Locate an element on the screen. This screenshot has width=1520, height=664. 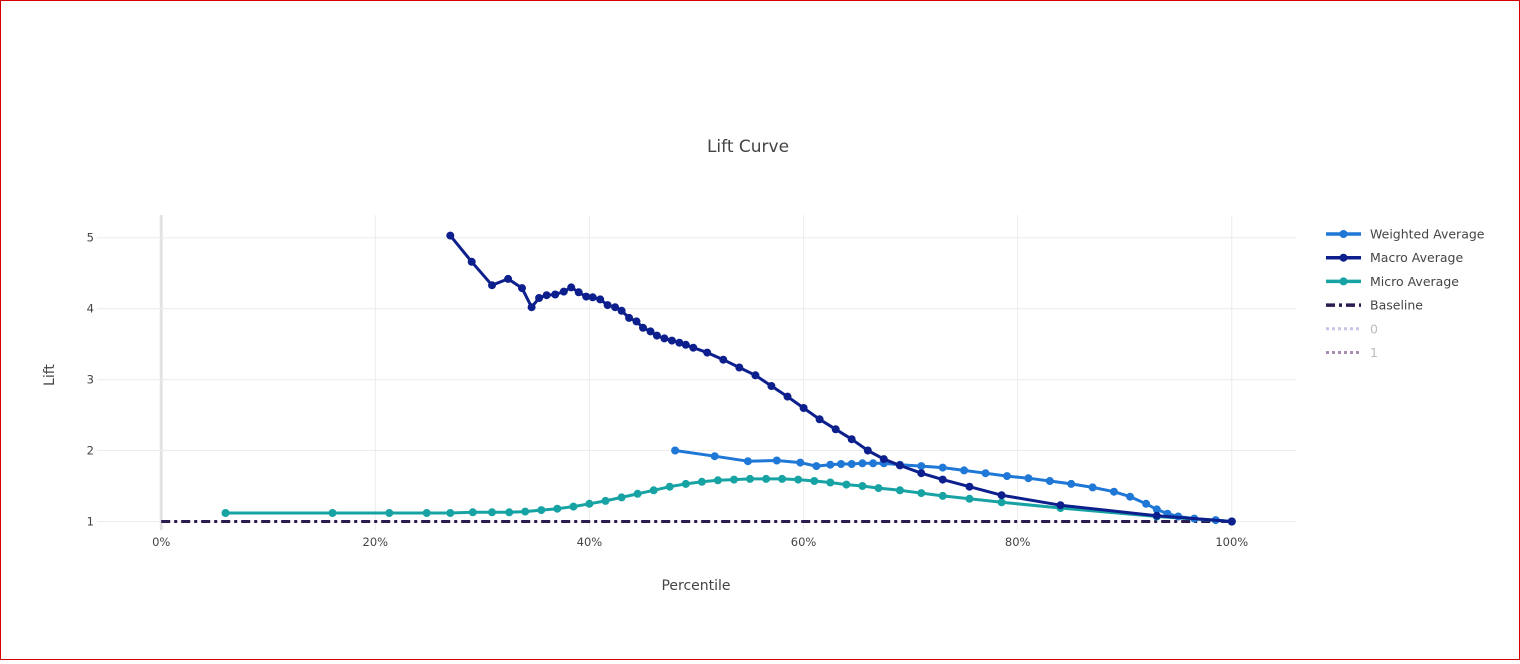
legend-item-1: 1 is located at coordinates (1352, 352).